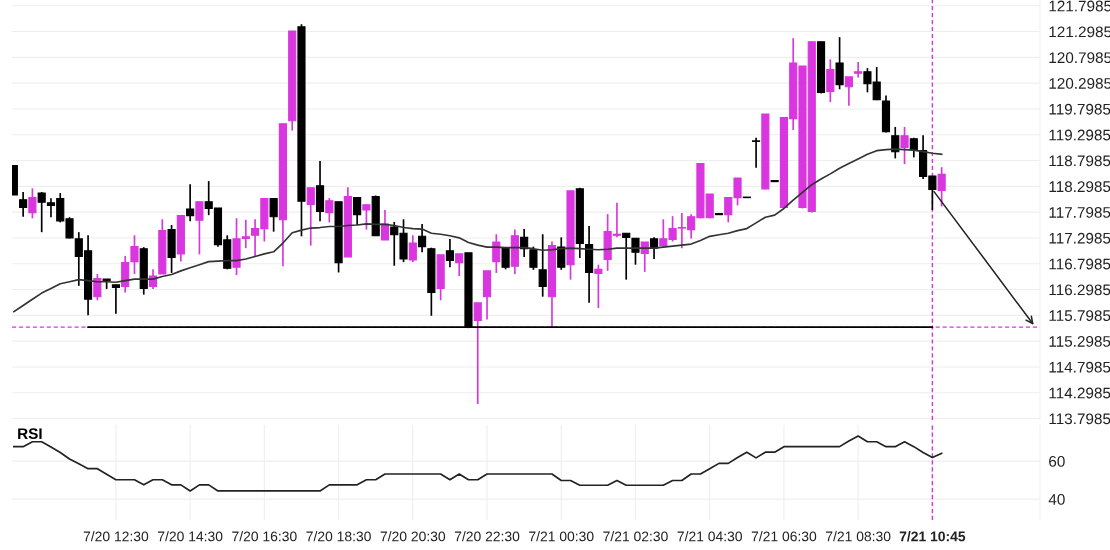 This screenshot has width=1110, height=550. What do you see at coordinates (1057, 461) in the screenshot?
I see `y-tick-label: 60` at bounding box center [1057, 461].